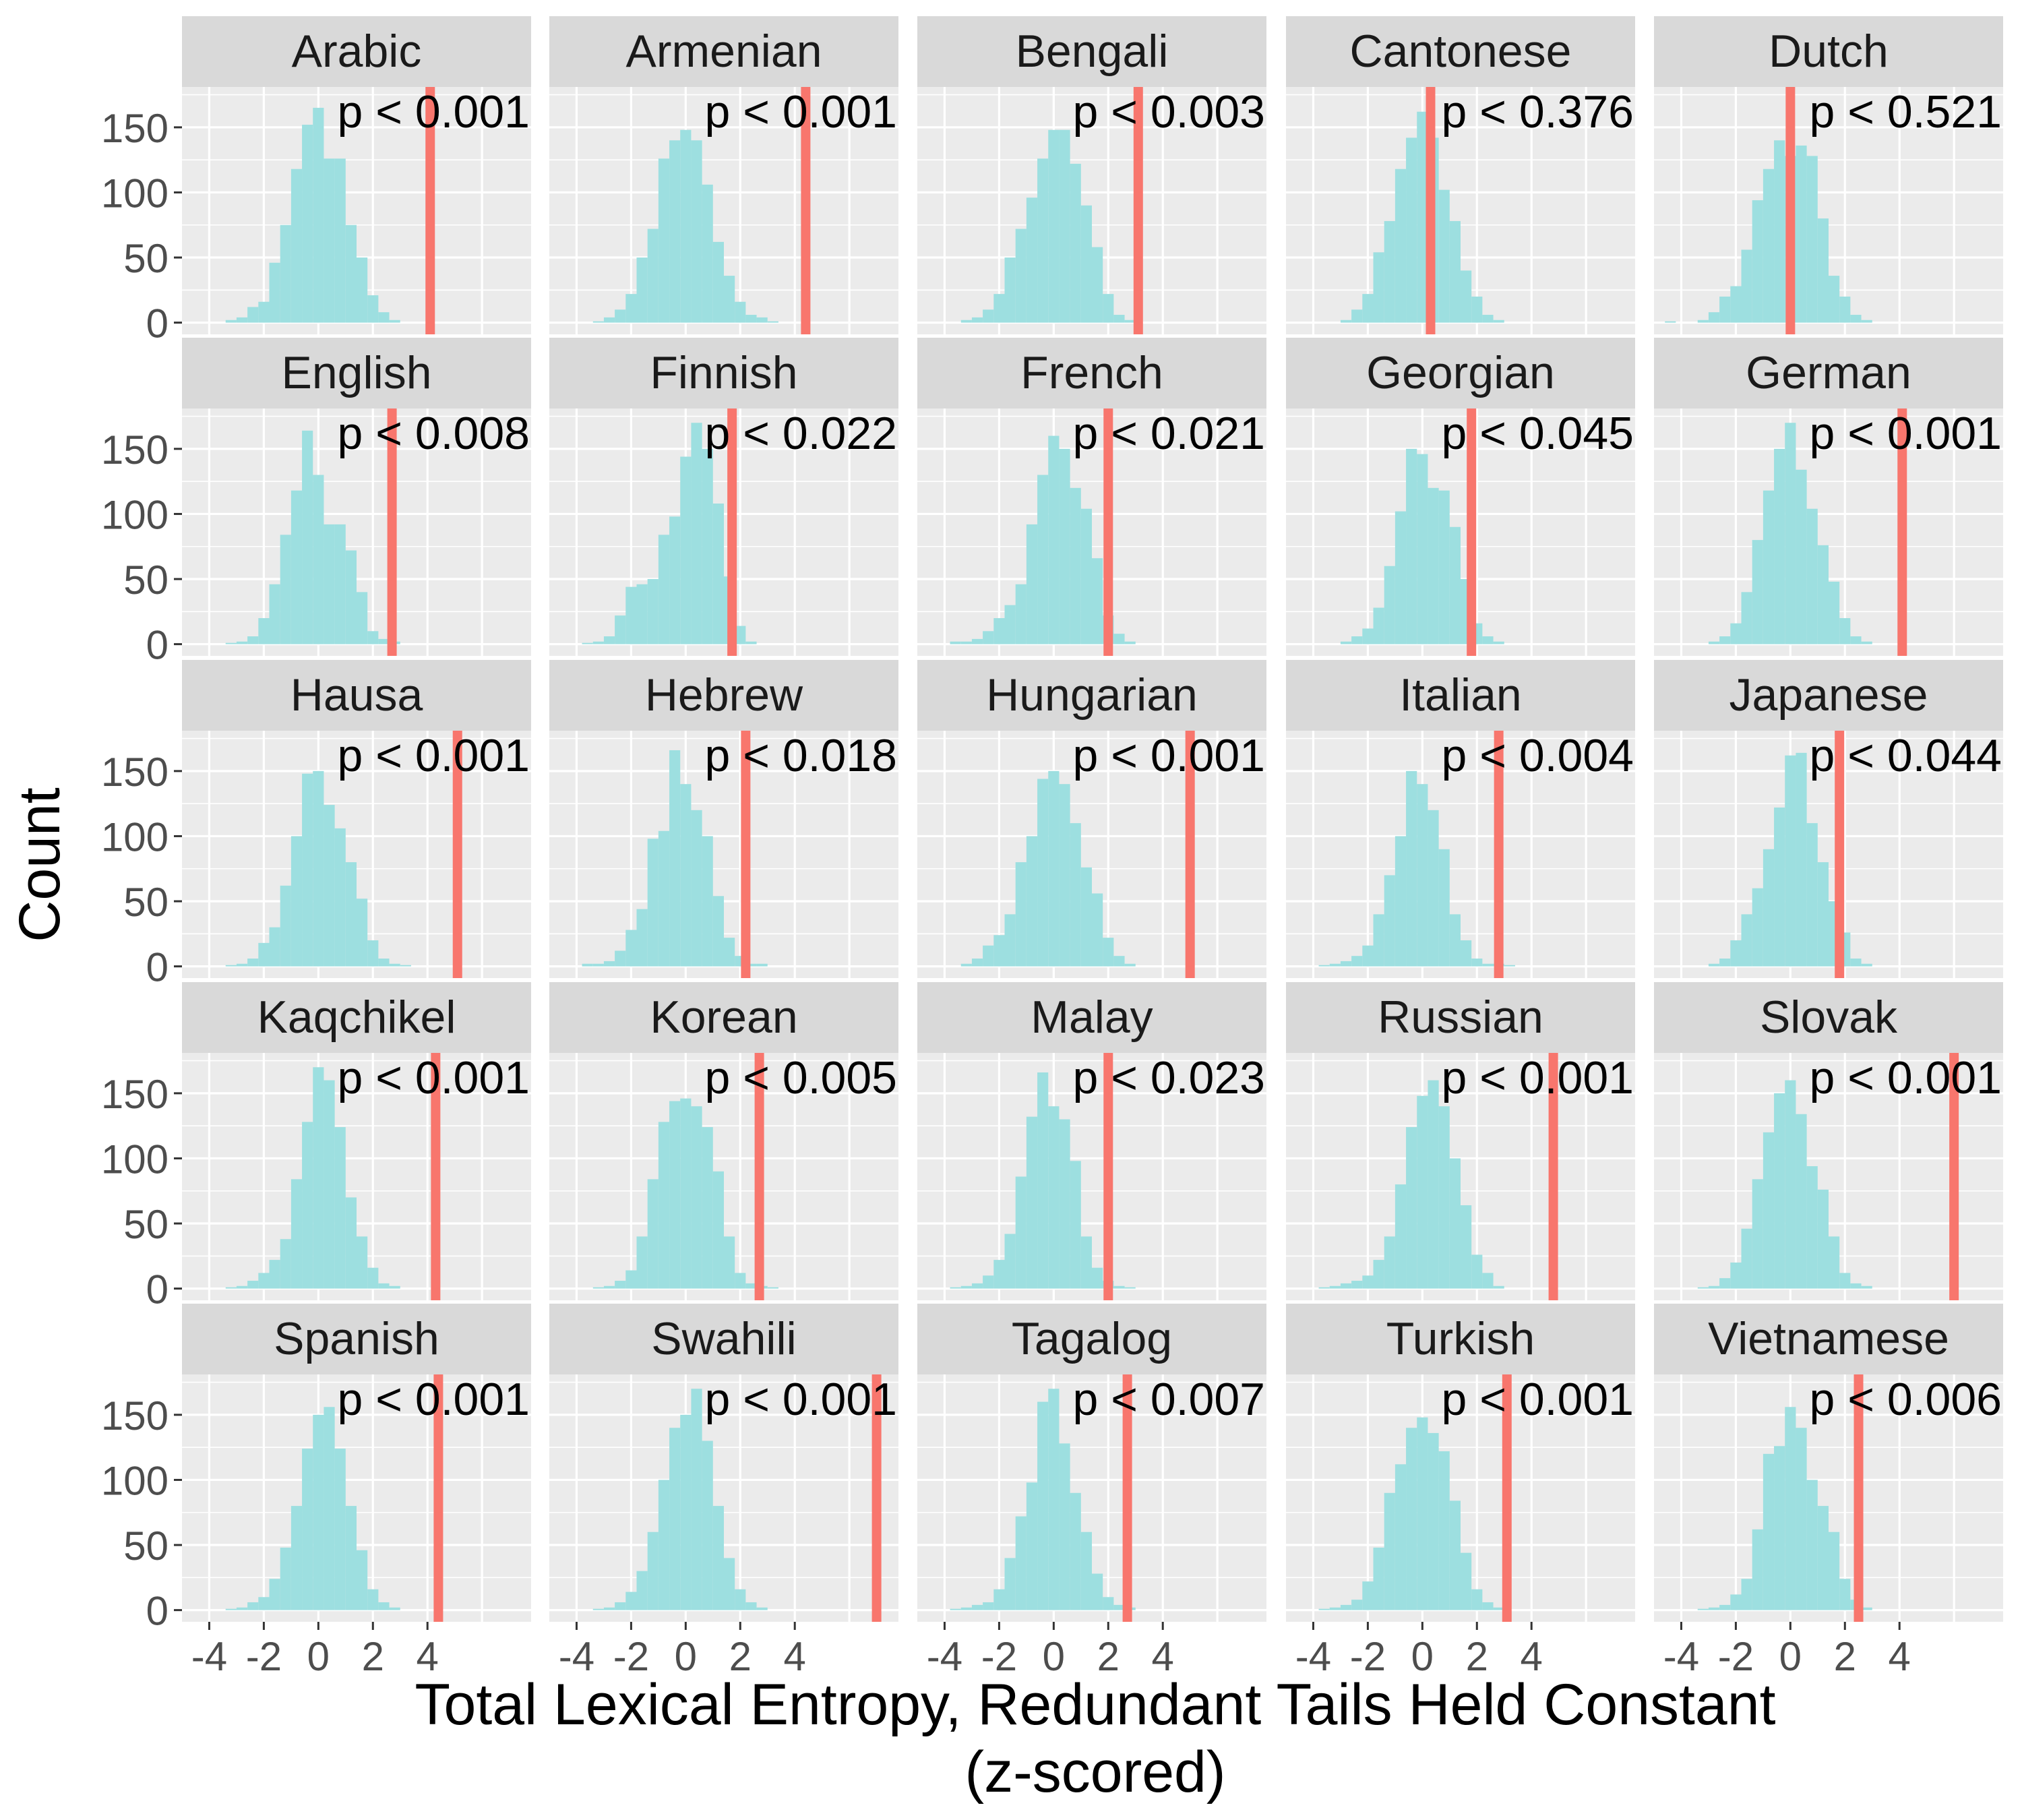  What do you see at coordinates (1906, 1399) in the screenshot?
I see `p-value-label-vietnamese: p < 0.006` at bounding box center [1906, 1399].